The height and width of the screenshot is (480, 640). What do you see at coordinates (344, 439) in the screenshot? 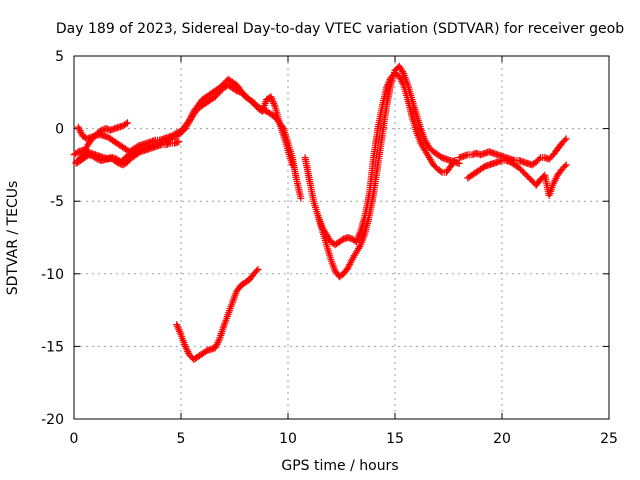
I see `x-tick-labels: 0 5 10 15 20 25` at bounding box center [344, 439].